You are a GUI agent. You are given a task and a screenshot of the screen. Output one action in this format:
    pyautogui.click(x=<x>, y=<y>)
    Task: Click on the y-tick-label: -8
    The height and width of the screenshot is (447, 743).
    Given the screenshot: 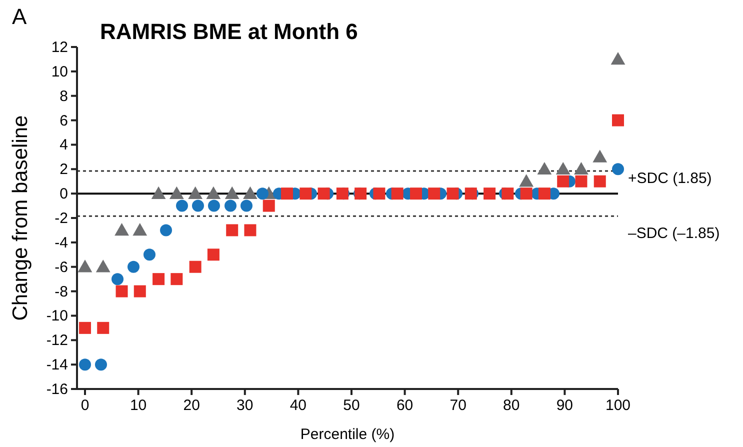 What is the action you would take?
    pyautogui.click(x=61, y=291)
    